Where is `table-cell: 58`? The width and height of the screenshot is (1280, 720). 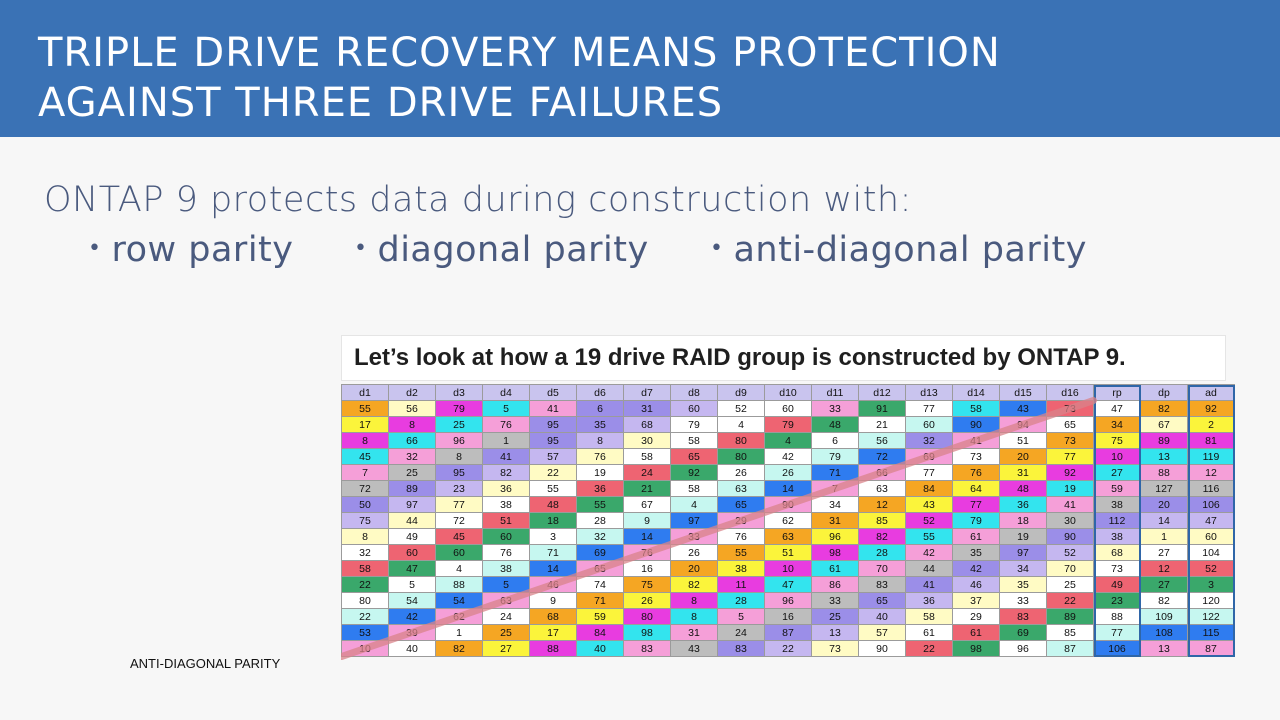 table-cell: 58 is located at coordinates (976, 408).